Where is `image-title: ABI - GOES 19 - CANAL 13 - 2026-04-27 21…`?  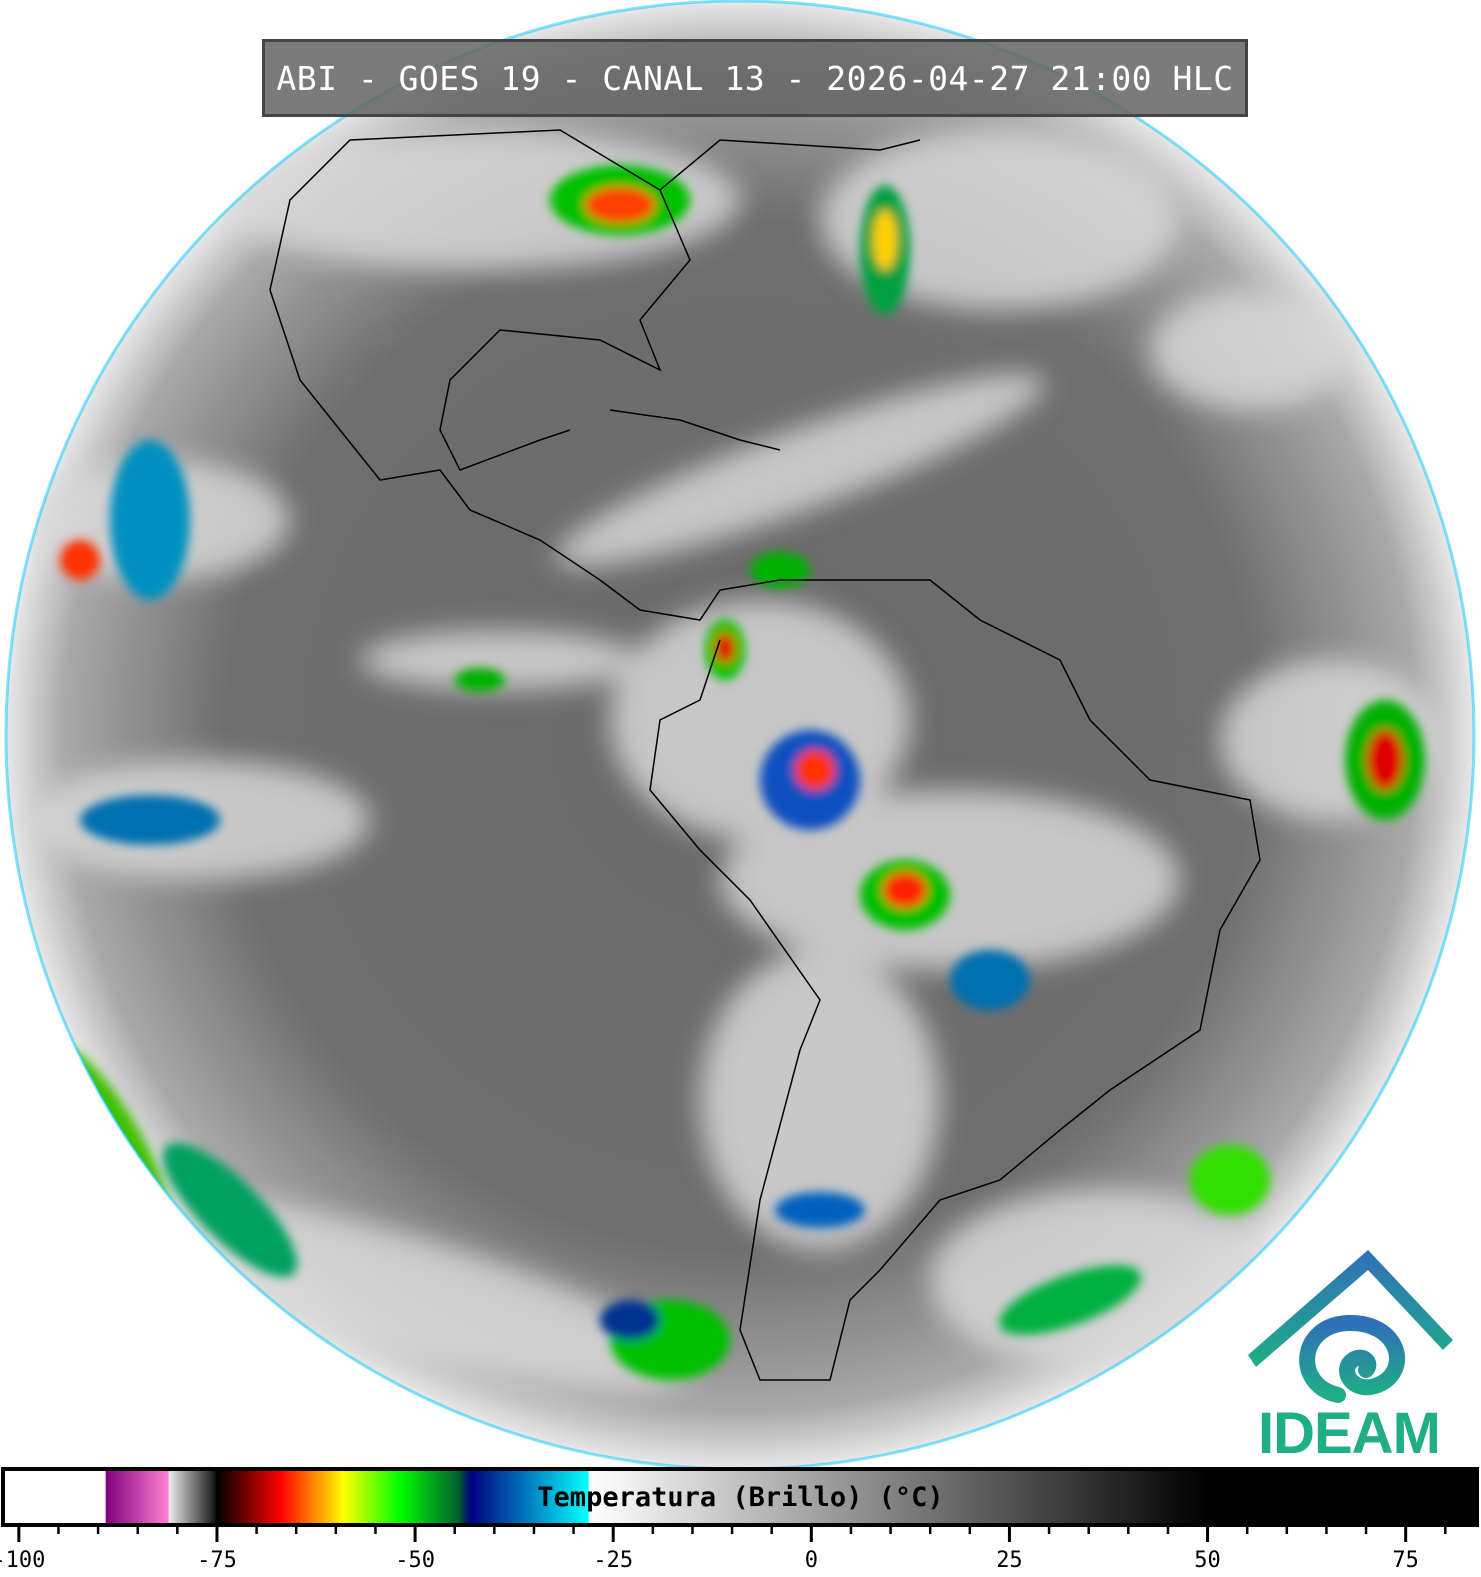 image-title: ABI - GOES 19 - CANAL 13 - 2026-04-27 21… is located at coordinates (755, 78).